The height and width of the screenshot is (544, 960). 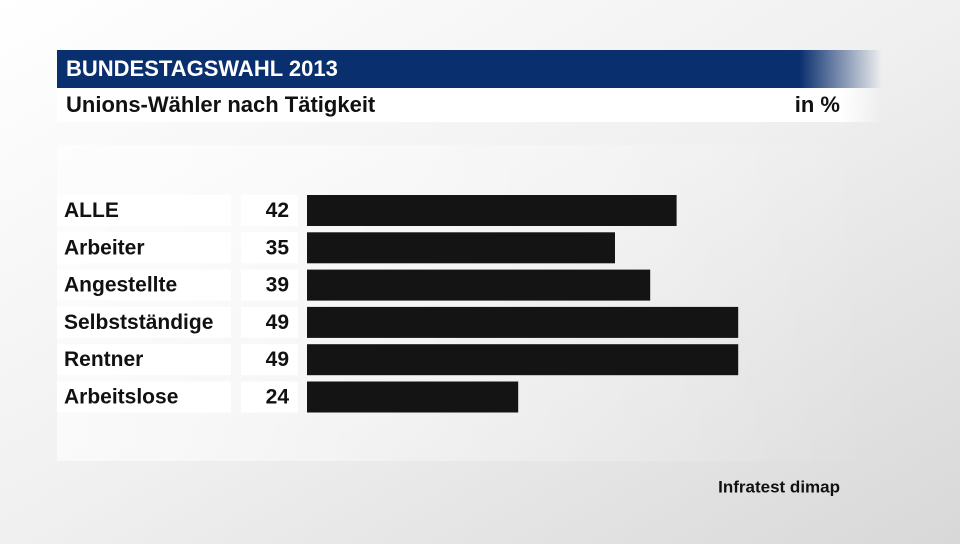 What do you see at coordinates (277, 210) in the screenshot?
I see `value-label: 42` at bounding box center [277, 210].